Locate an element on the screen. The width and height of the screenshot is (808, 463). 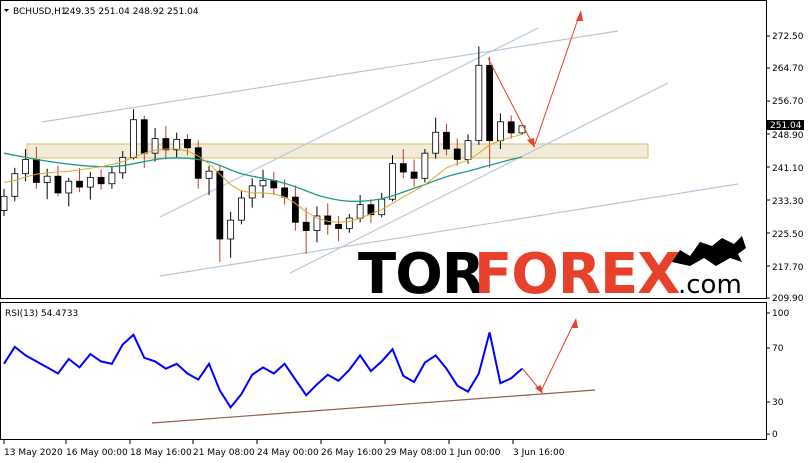
time-tick-label: 3 Jun 16:00 is located at coordinates (539, 453).